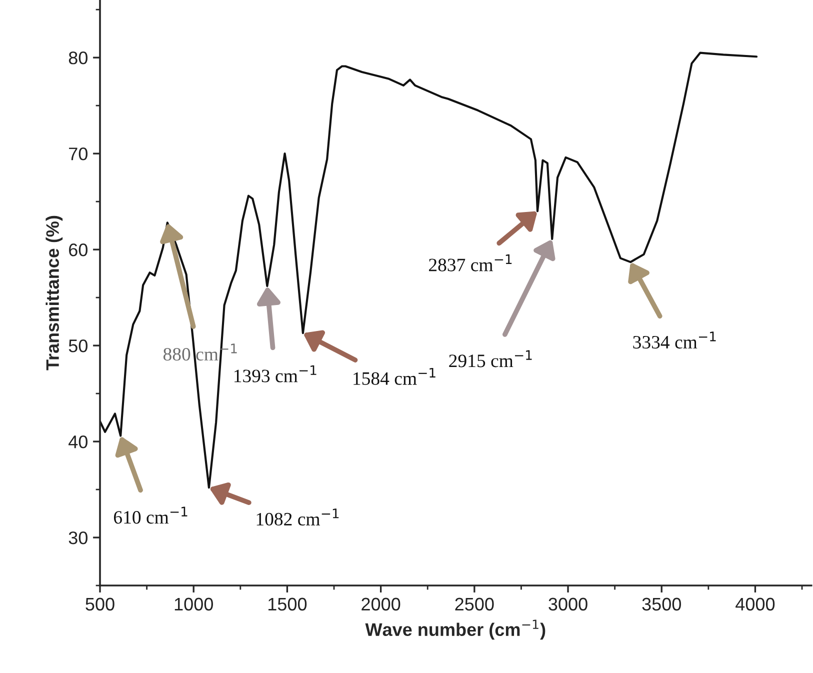 This screenshot has width=813, height=673. Describe the element at coordinates (674, 340) in the screenshot. I see `annotation: 3334 cm$^{−1}$` at that location.